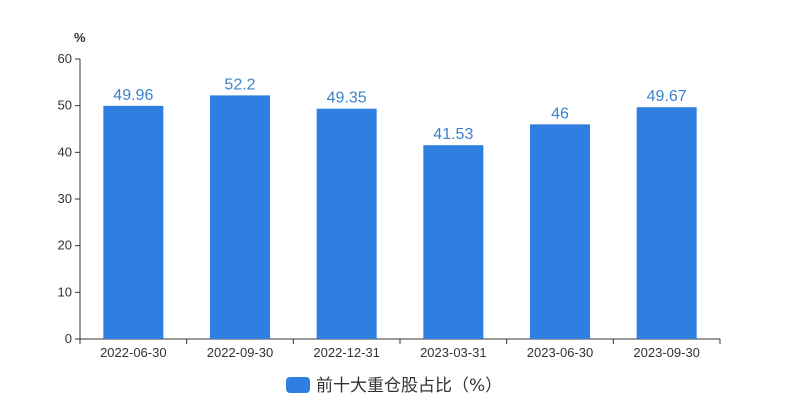 The width and height of the screenshot is (800, 400). Describe the element at coordinates (346, 352) in the screenshot. I see `x-tick-label: 2022-12-31` at that location.